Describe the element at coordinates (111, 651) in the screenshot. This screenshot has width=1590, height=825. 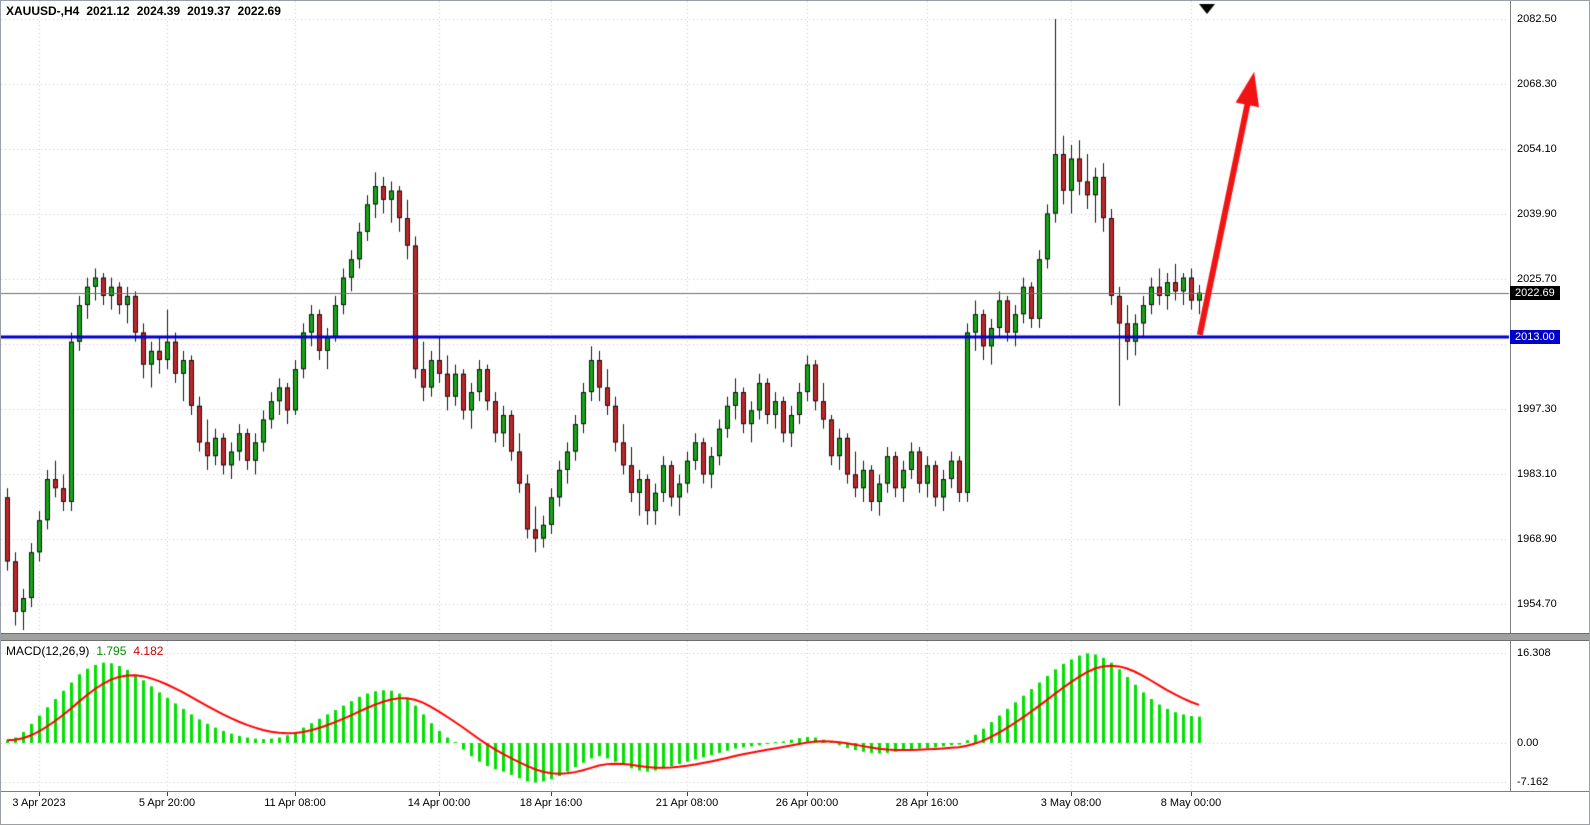
I see `macd-value: 1.795` at that location.